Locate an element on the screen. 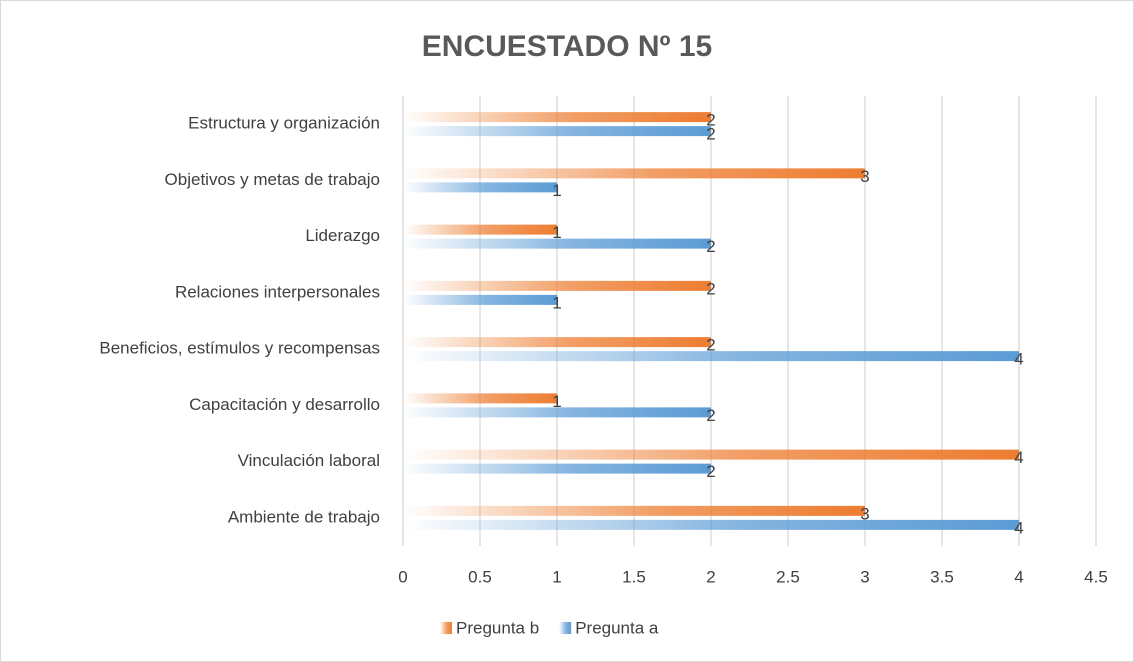 This screenshot has width=1134, height=662. x-tick-label: 2 is located at coordinates (710, 576).